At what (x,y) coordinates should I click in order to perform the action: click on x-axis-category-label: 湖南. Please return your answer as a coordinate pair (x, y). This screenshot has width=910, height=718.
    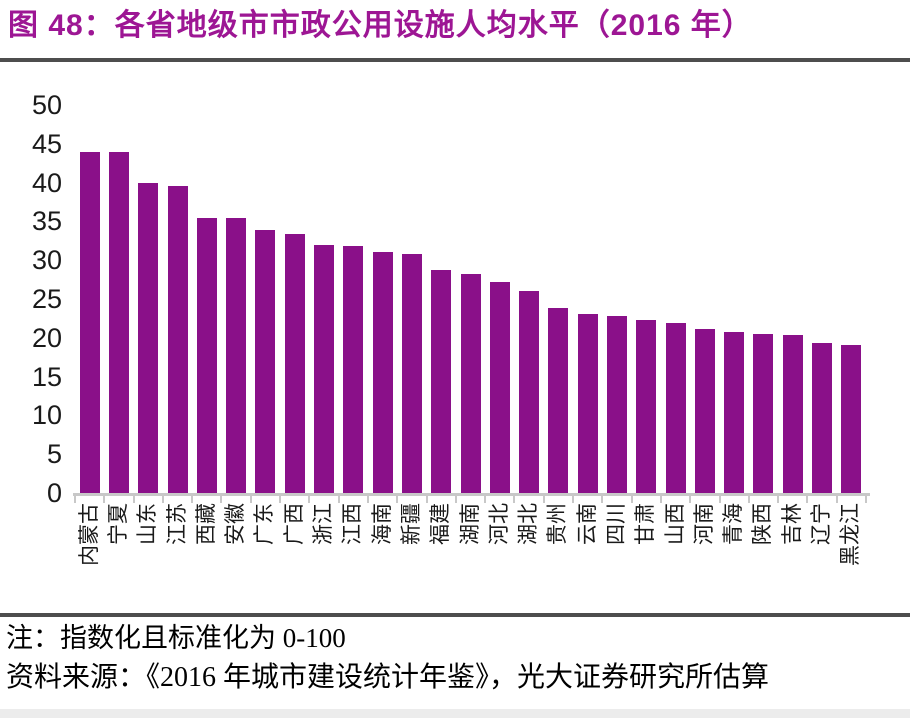
    Looking at the image, I should click on (470, 524).